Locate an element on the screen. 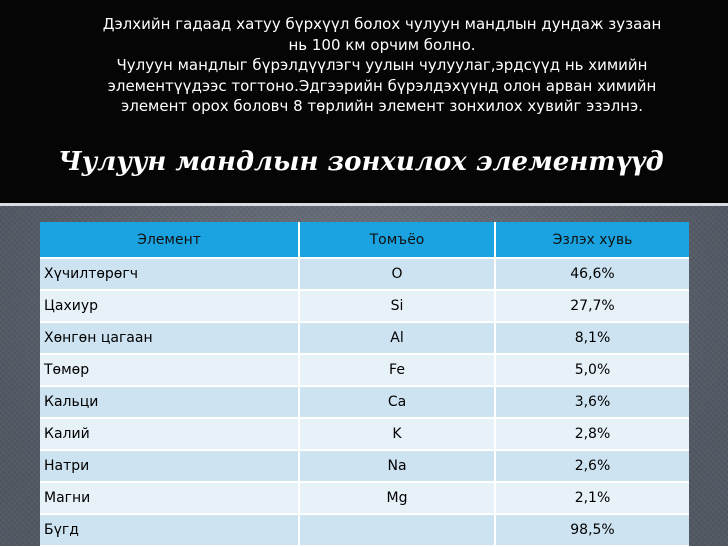 Image resolution: width=728 pixels, height=547 pixels. percent-cell: 2,6% is located at coordinates (592, 466).